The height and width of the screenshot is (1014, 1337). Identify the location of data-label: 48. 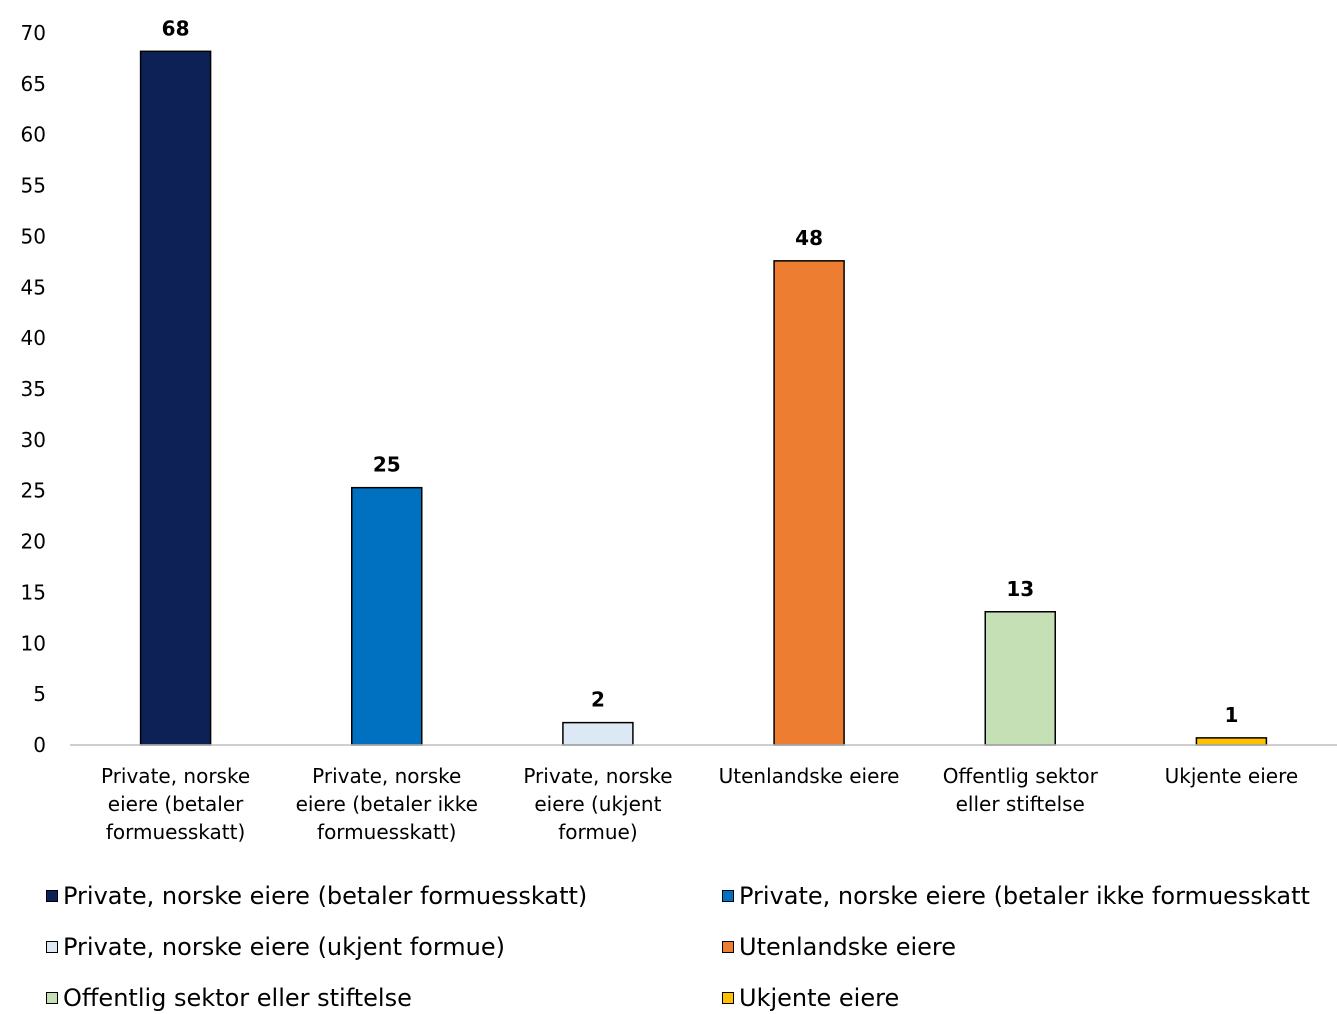
(809, 238).